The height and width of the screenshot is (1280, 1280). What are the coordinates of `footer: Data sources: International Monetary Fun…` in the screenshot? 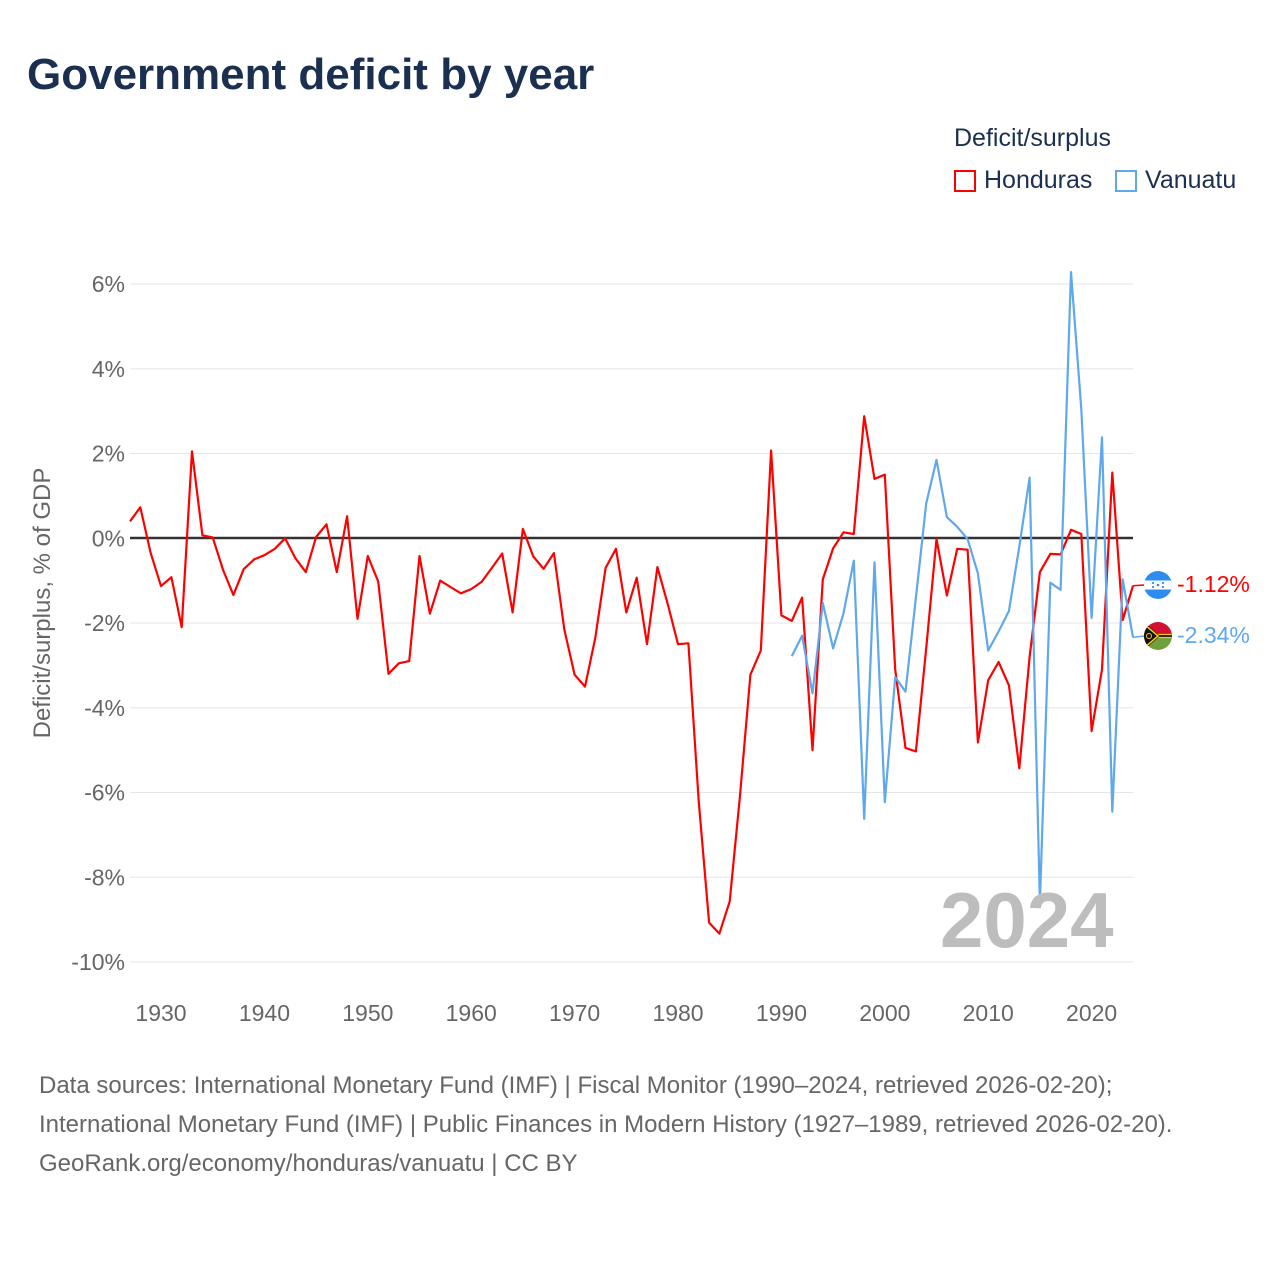 It's located at (639, 1124).